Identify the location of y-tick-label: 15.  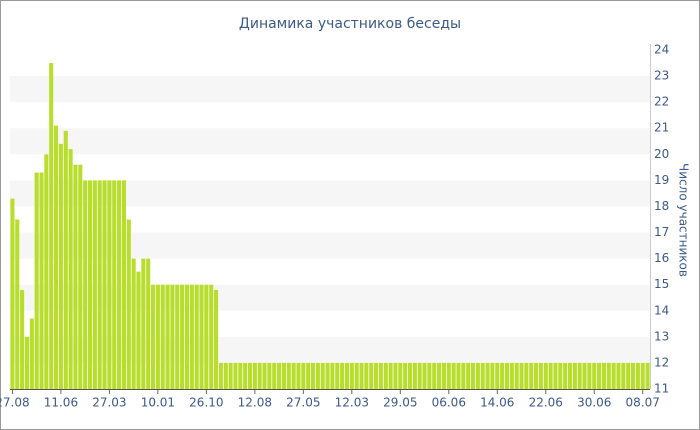
(661, 284).